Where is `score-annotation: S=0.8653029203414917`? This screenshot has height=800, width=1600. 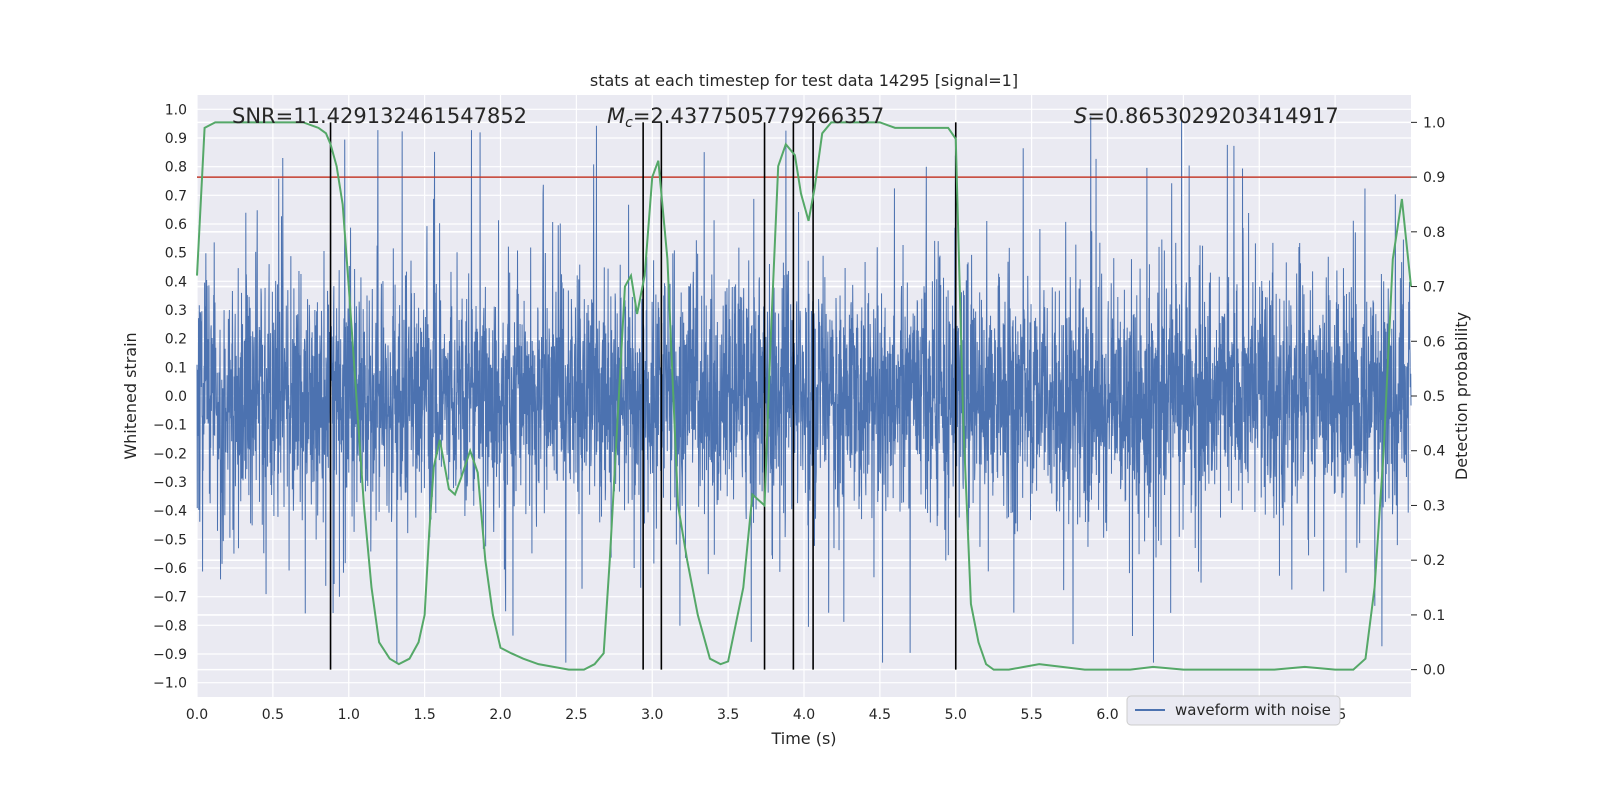
score-annotation: S=0.8653029203414917 is located at coordinates (1206, 116).